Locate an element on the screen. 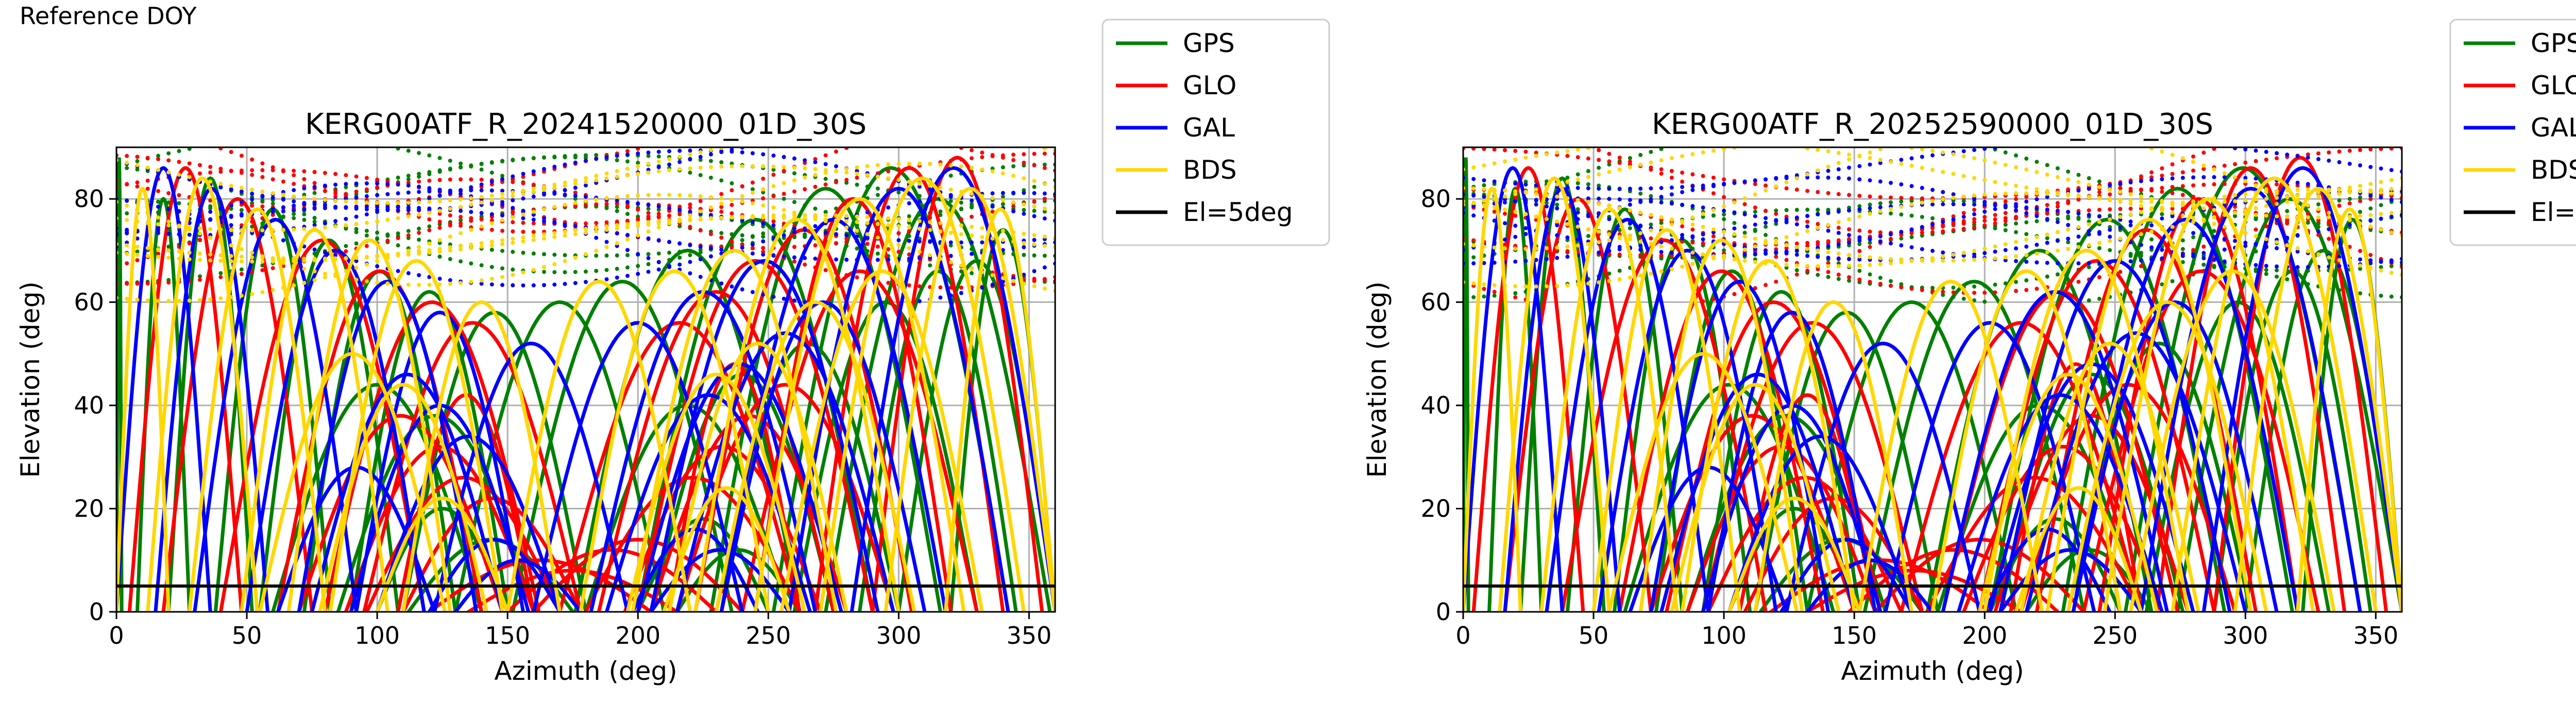 The width and height of the screenshot is (2576, 720). x-tick-label: 350 is located at coordinates (2375, 635).